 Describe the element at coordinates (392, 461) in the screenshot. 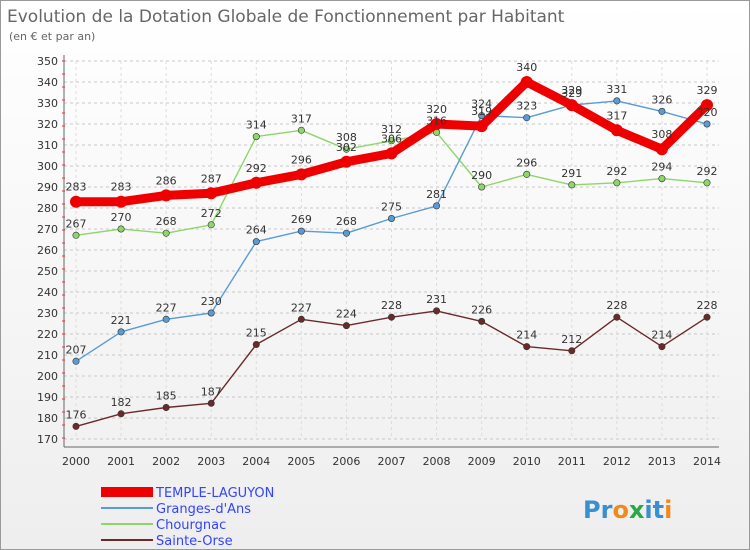

I see `x-tick-label: 2007` at that location.